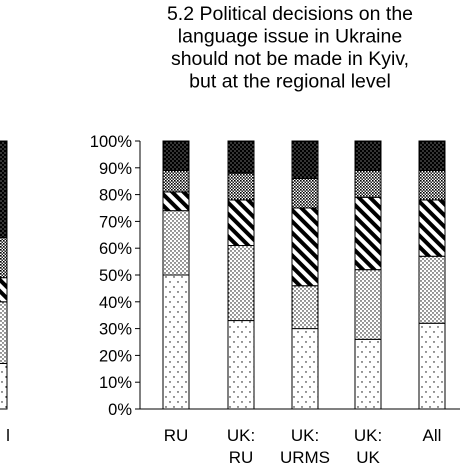 The width and height of the screenshot is (474, 474). Describe the element at coordinates (8, 435) in the screenshot. I see `partial-x-label: l` at that location.